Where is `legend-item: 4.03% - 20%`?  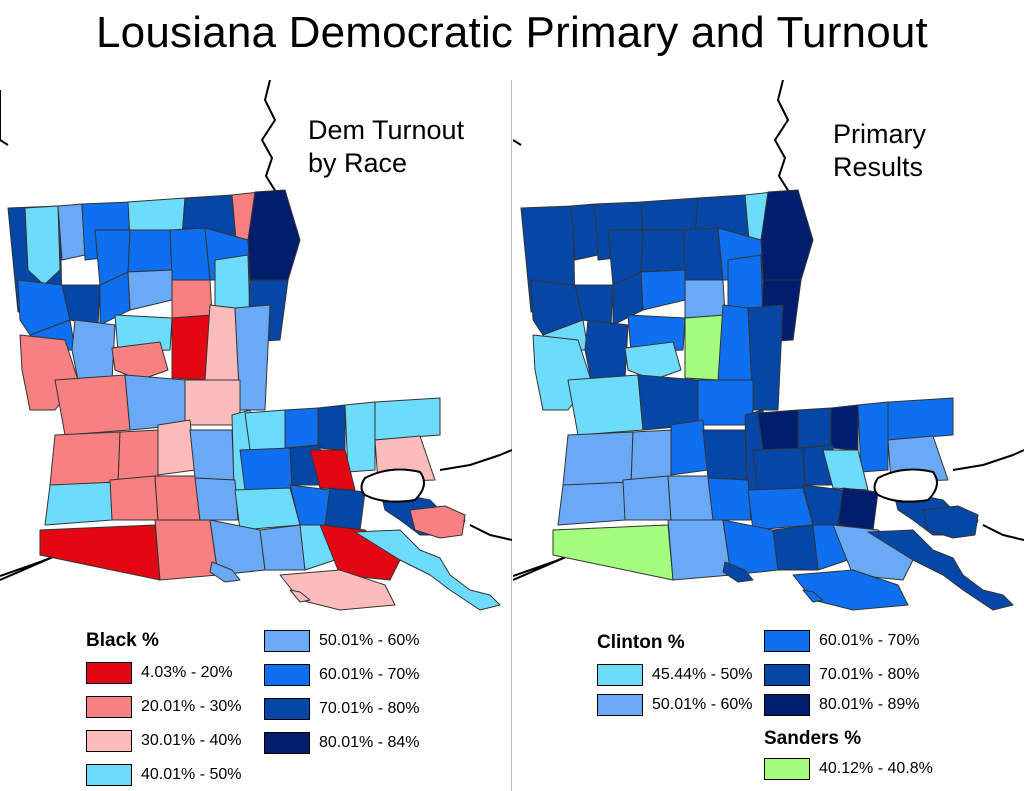 legend-item: 4.03% - 20% is located at coordinates (159, 673).